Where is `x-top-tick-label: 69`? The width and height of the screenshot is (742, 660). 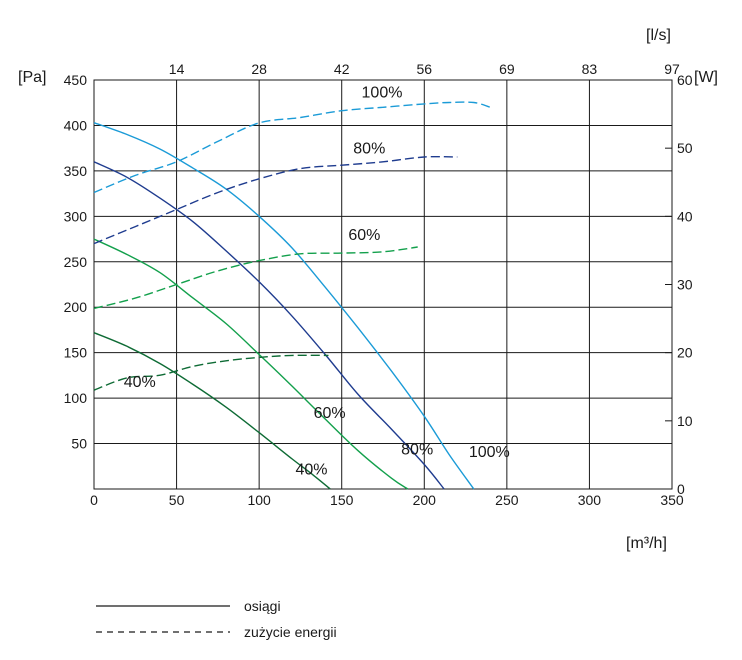 x-top-tick-label: 69 is located at coordinates (507, 69).